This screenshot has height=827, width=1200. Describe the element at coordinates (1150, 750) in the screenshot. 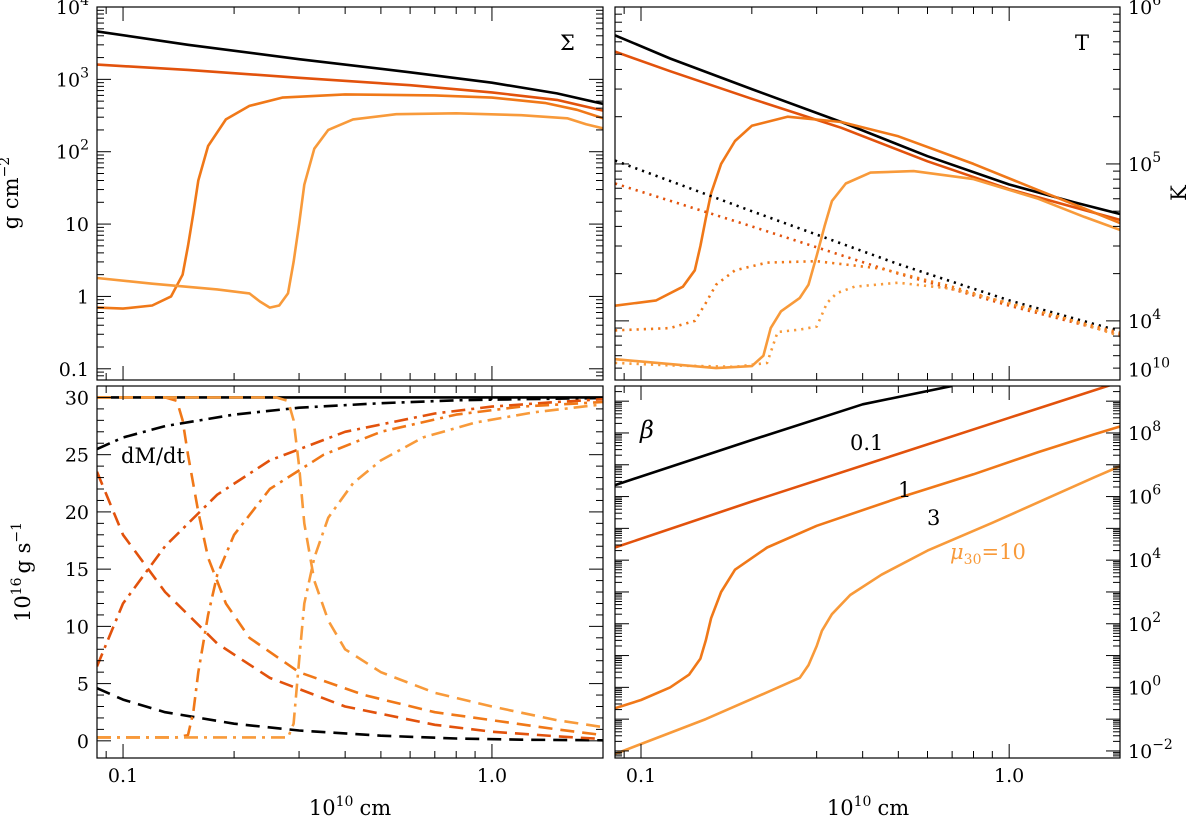

I see `y-tick-label: 10⁻²` at that location.